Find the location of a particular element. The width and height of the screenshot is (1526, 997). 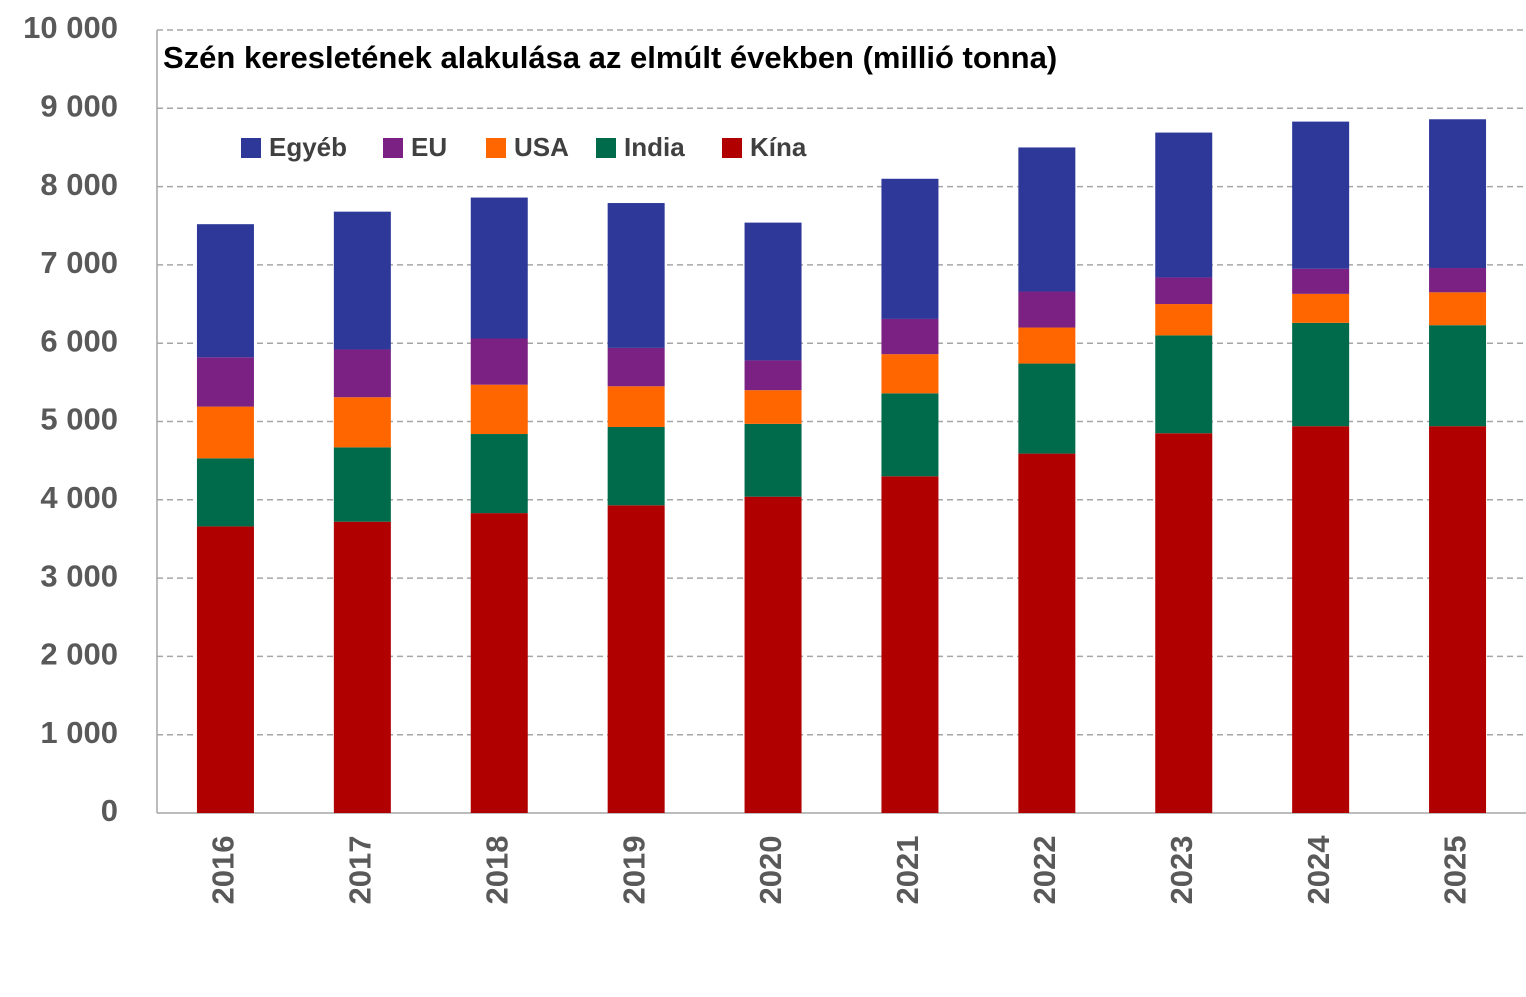

x-tick-label: 2025 is located at coordinates (1455, 870).